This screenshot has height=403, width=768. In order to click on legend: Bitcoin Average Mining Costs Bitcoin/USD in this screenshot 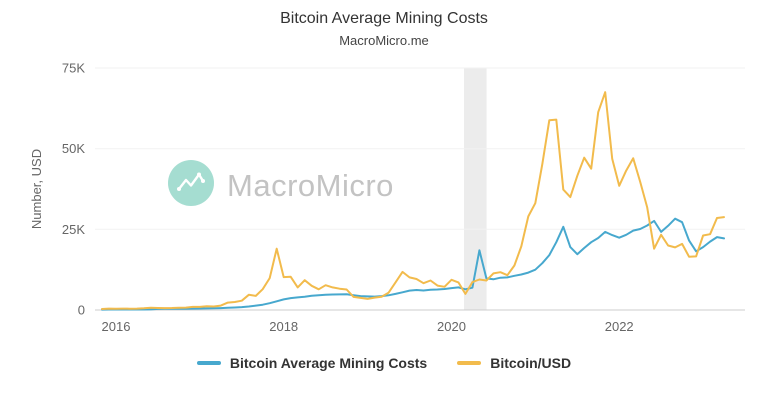, I will do `click(384, 363)`.